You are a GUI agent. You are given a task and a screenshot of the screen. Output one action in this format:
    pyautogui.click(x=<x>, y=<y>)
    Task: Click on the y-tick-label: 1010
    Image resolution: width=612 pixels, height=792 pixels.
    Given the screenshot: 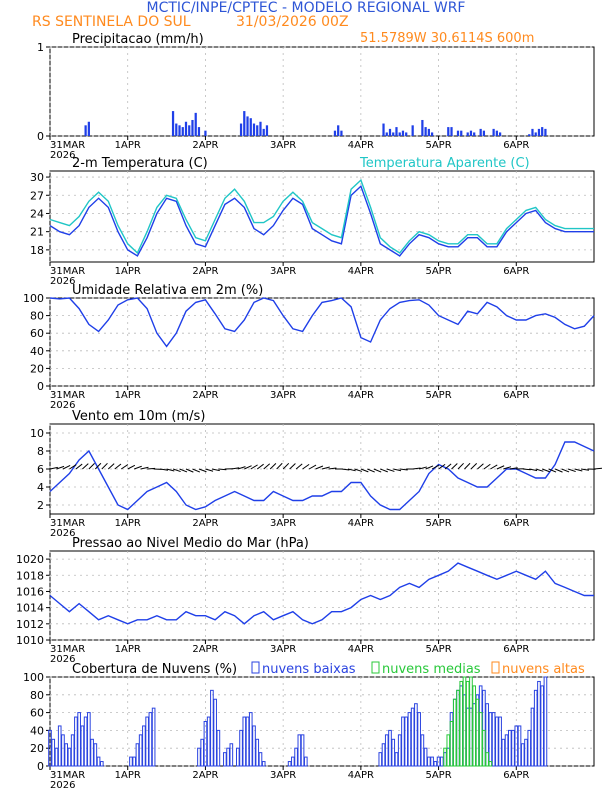 What is the action you would take?
    pyautogui.click(x=30, y=640)
    